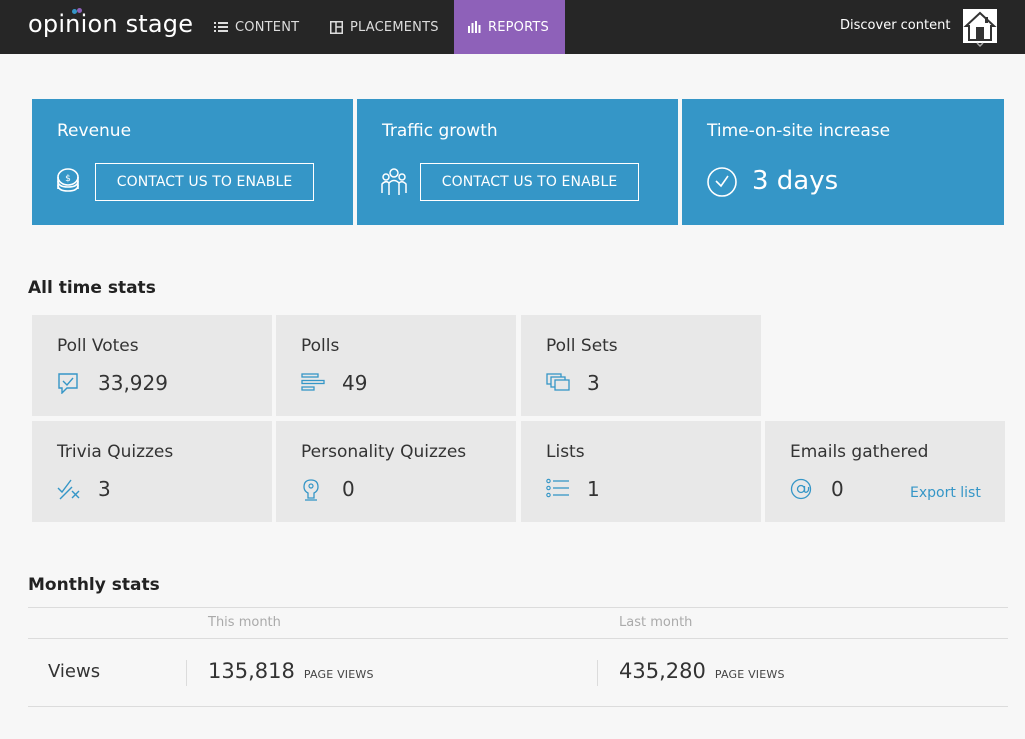 Image resolution: width=1025 pixels, height=739 pixels. Describe the element at coordinates (320, 346) in the screenshot. I see `tile-label: Polls` at that location.